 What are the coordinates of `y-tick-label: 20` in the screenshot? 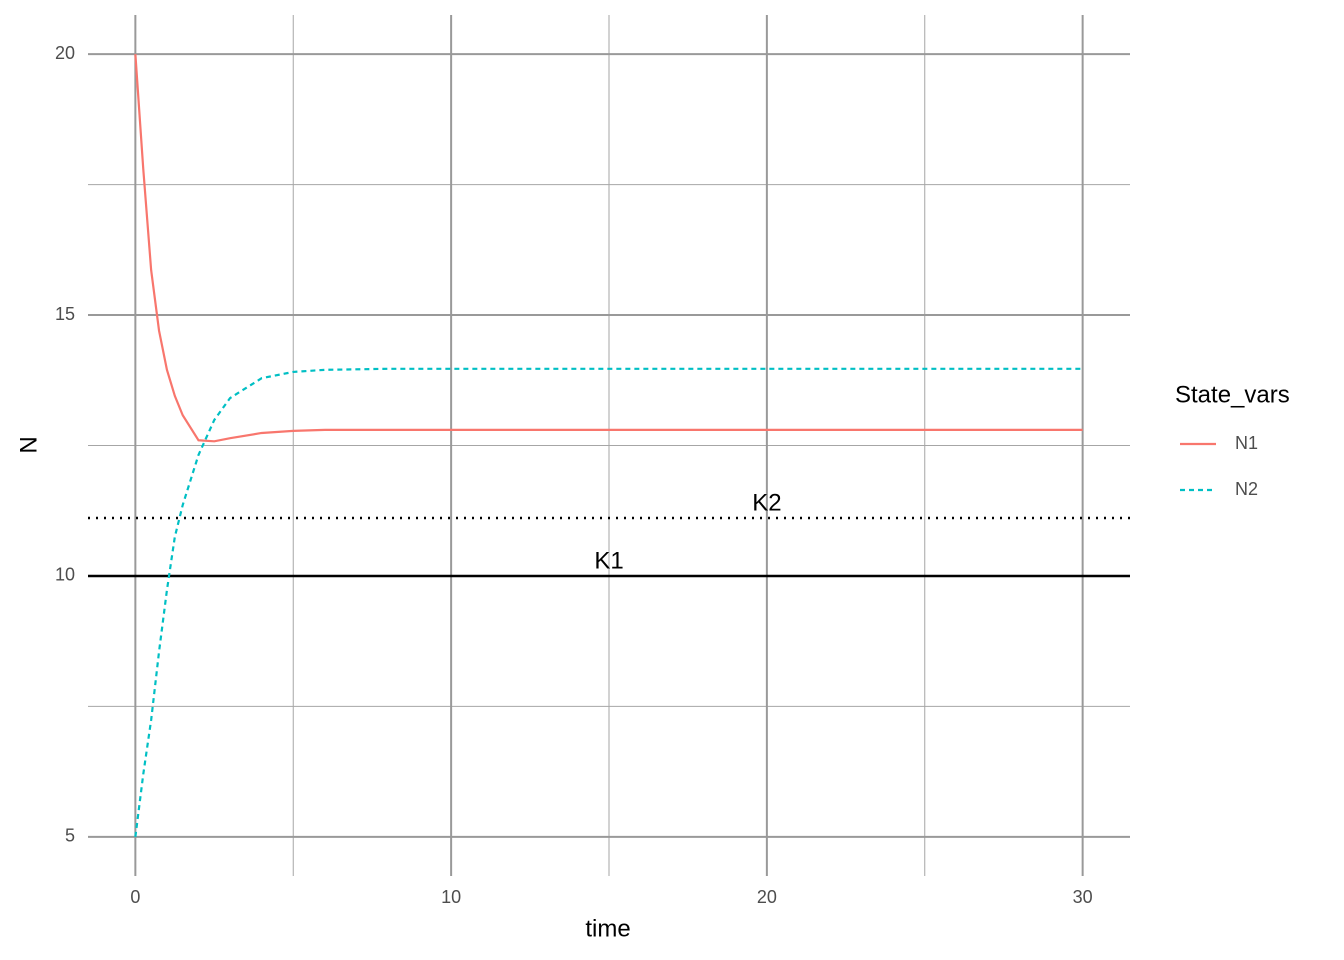 It's located at (65, 53).